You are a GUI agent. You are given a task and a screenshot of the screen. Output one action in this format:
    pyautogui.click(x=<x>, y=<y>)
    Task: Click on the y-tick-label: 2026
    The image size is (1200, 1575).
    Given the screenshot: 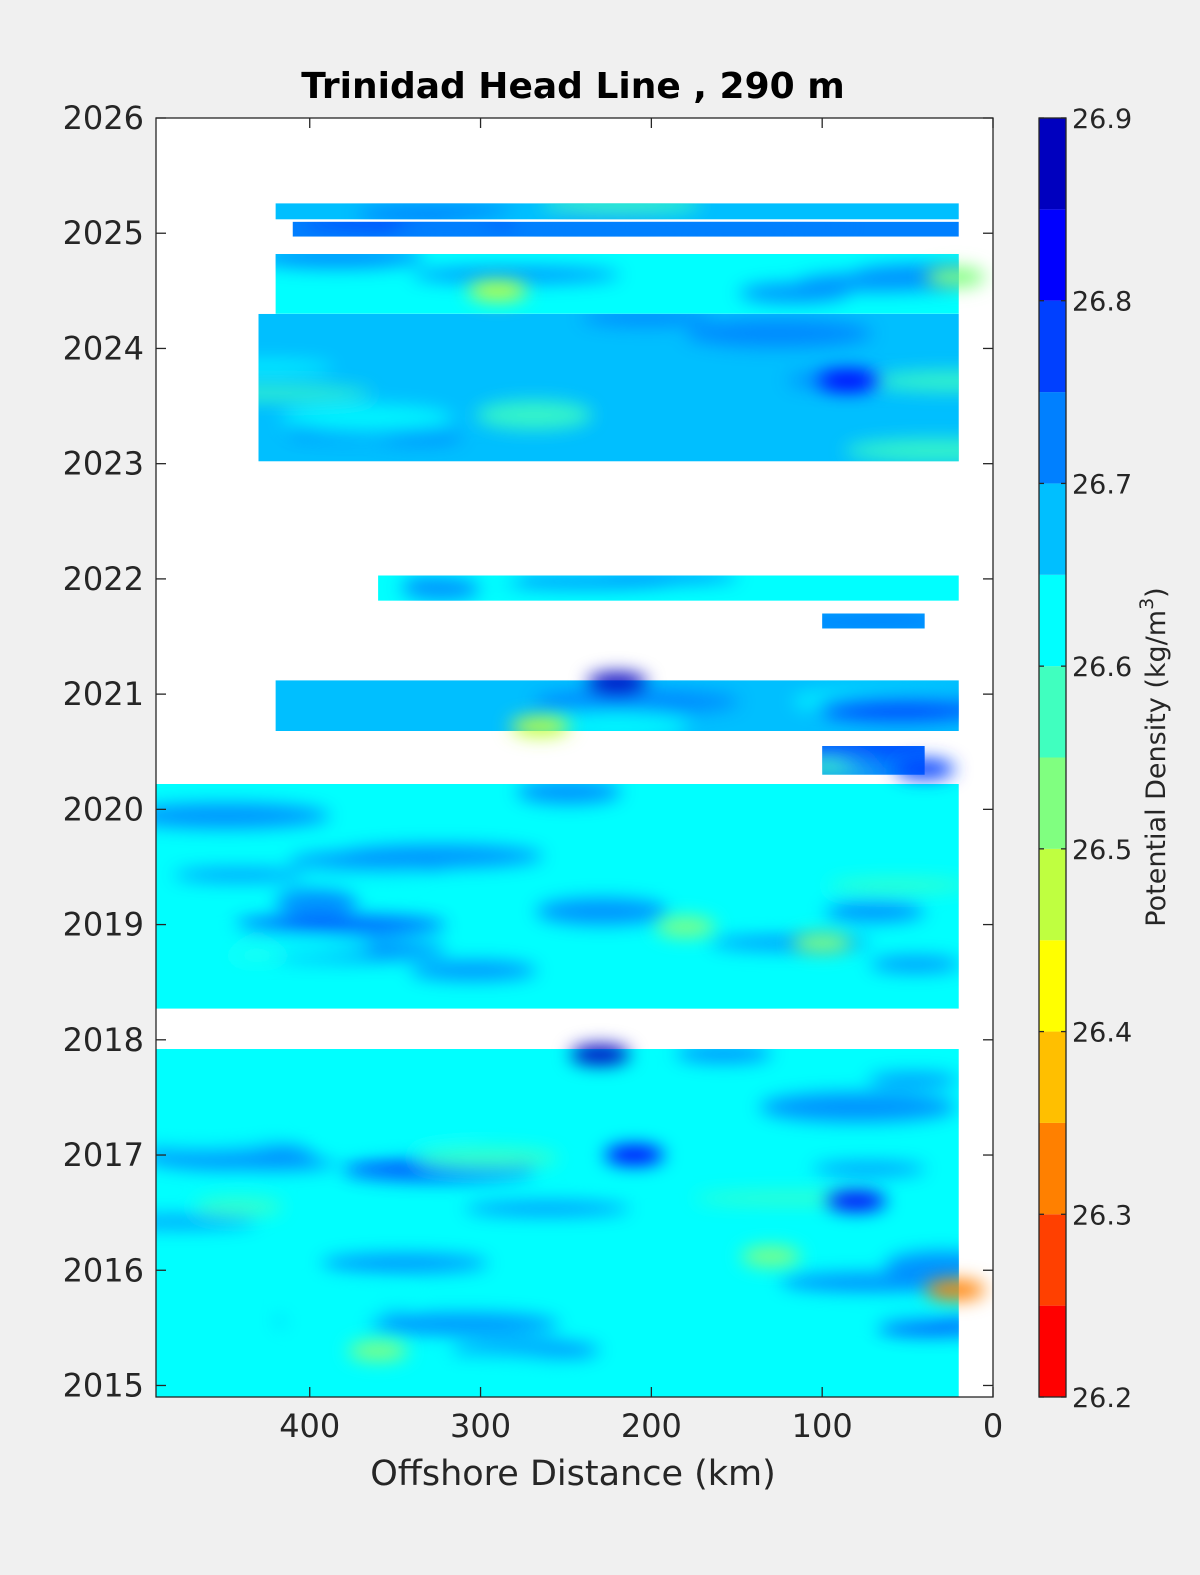 What is the action you would take?
    pyautogui.click(x=103, y=118)
    